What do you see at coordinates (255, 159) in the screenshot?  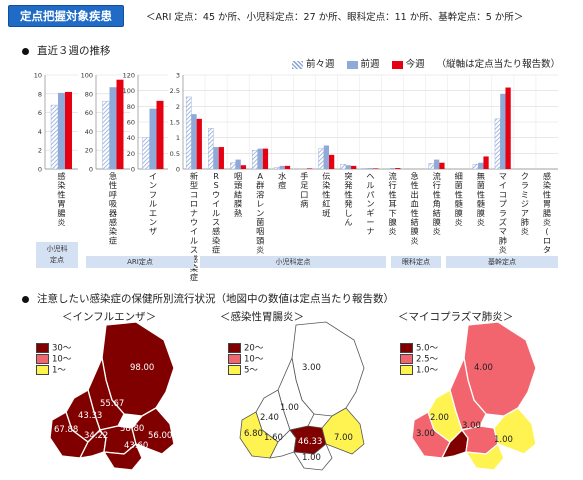 I see `bar-前々週-A群溶レン菌咽頭炎` at bounding box center [255, 159].